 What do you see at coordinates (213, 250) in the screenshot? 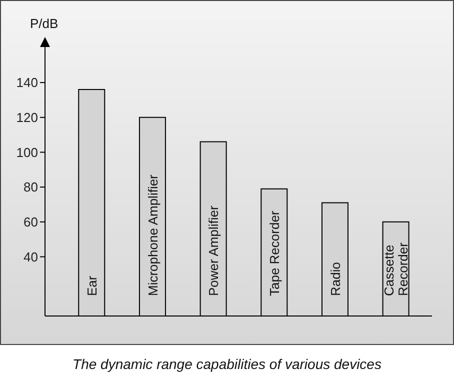
I see `x-tick-label: Power Amplifier` at bounding box center [213, 250].